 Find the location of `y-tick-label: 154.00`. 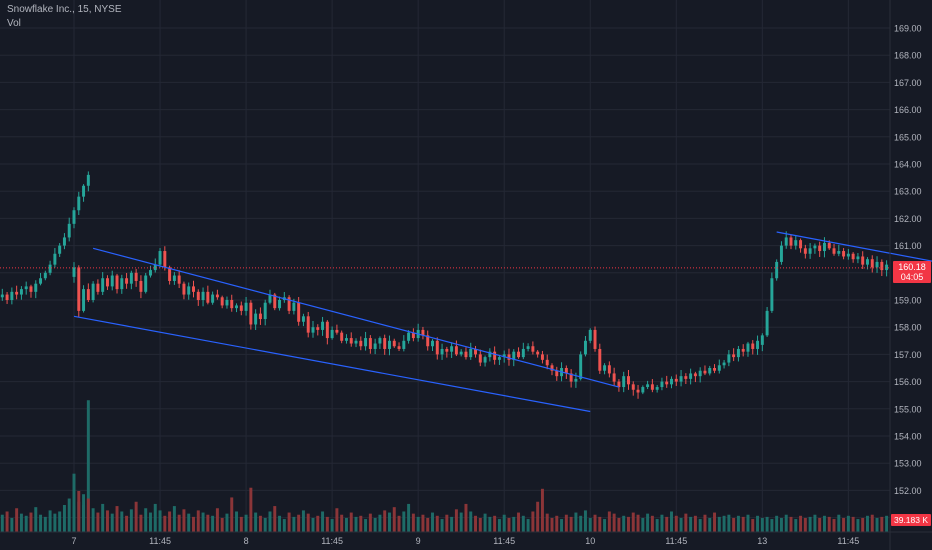

y-tick-label: 154.00 is located at coordinates (908, 437).